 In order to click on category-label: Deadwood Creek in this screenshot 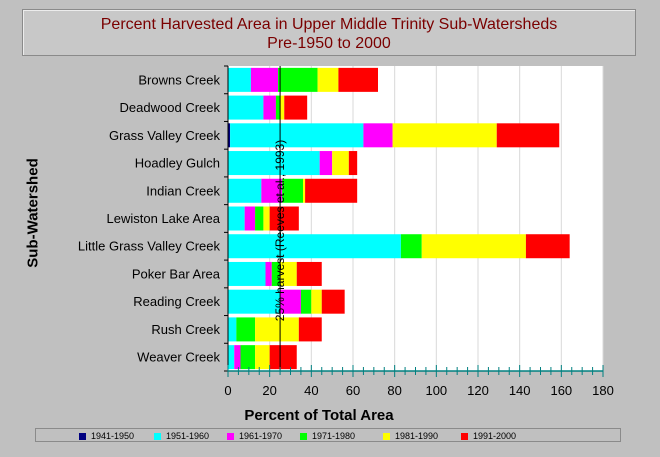, I will do `click(170, 107)`.